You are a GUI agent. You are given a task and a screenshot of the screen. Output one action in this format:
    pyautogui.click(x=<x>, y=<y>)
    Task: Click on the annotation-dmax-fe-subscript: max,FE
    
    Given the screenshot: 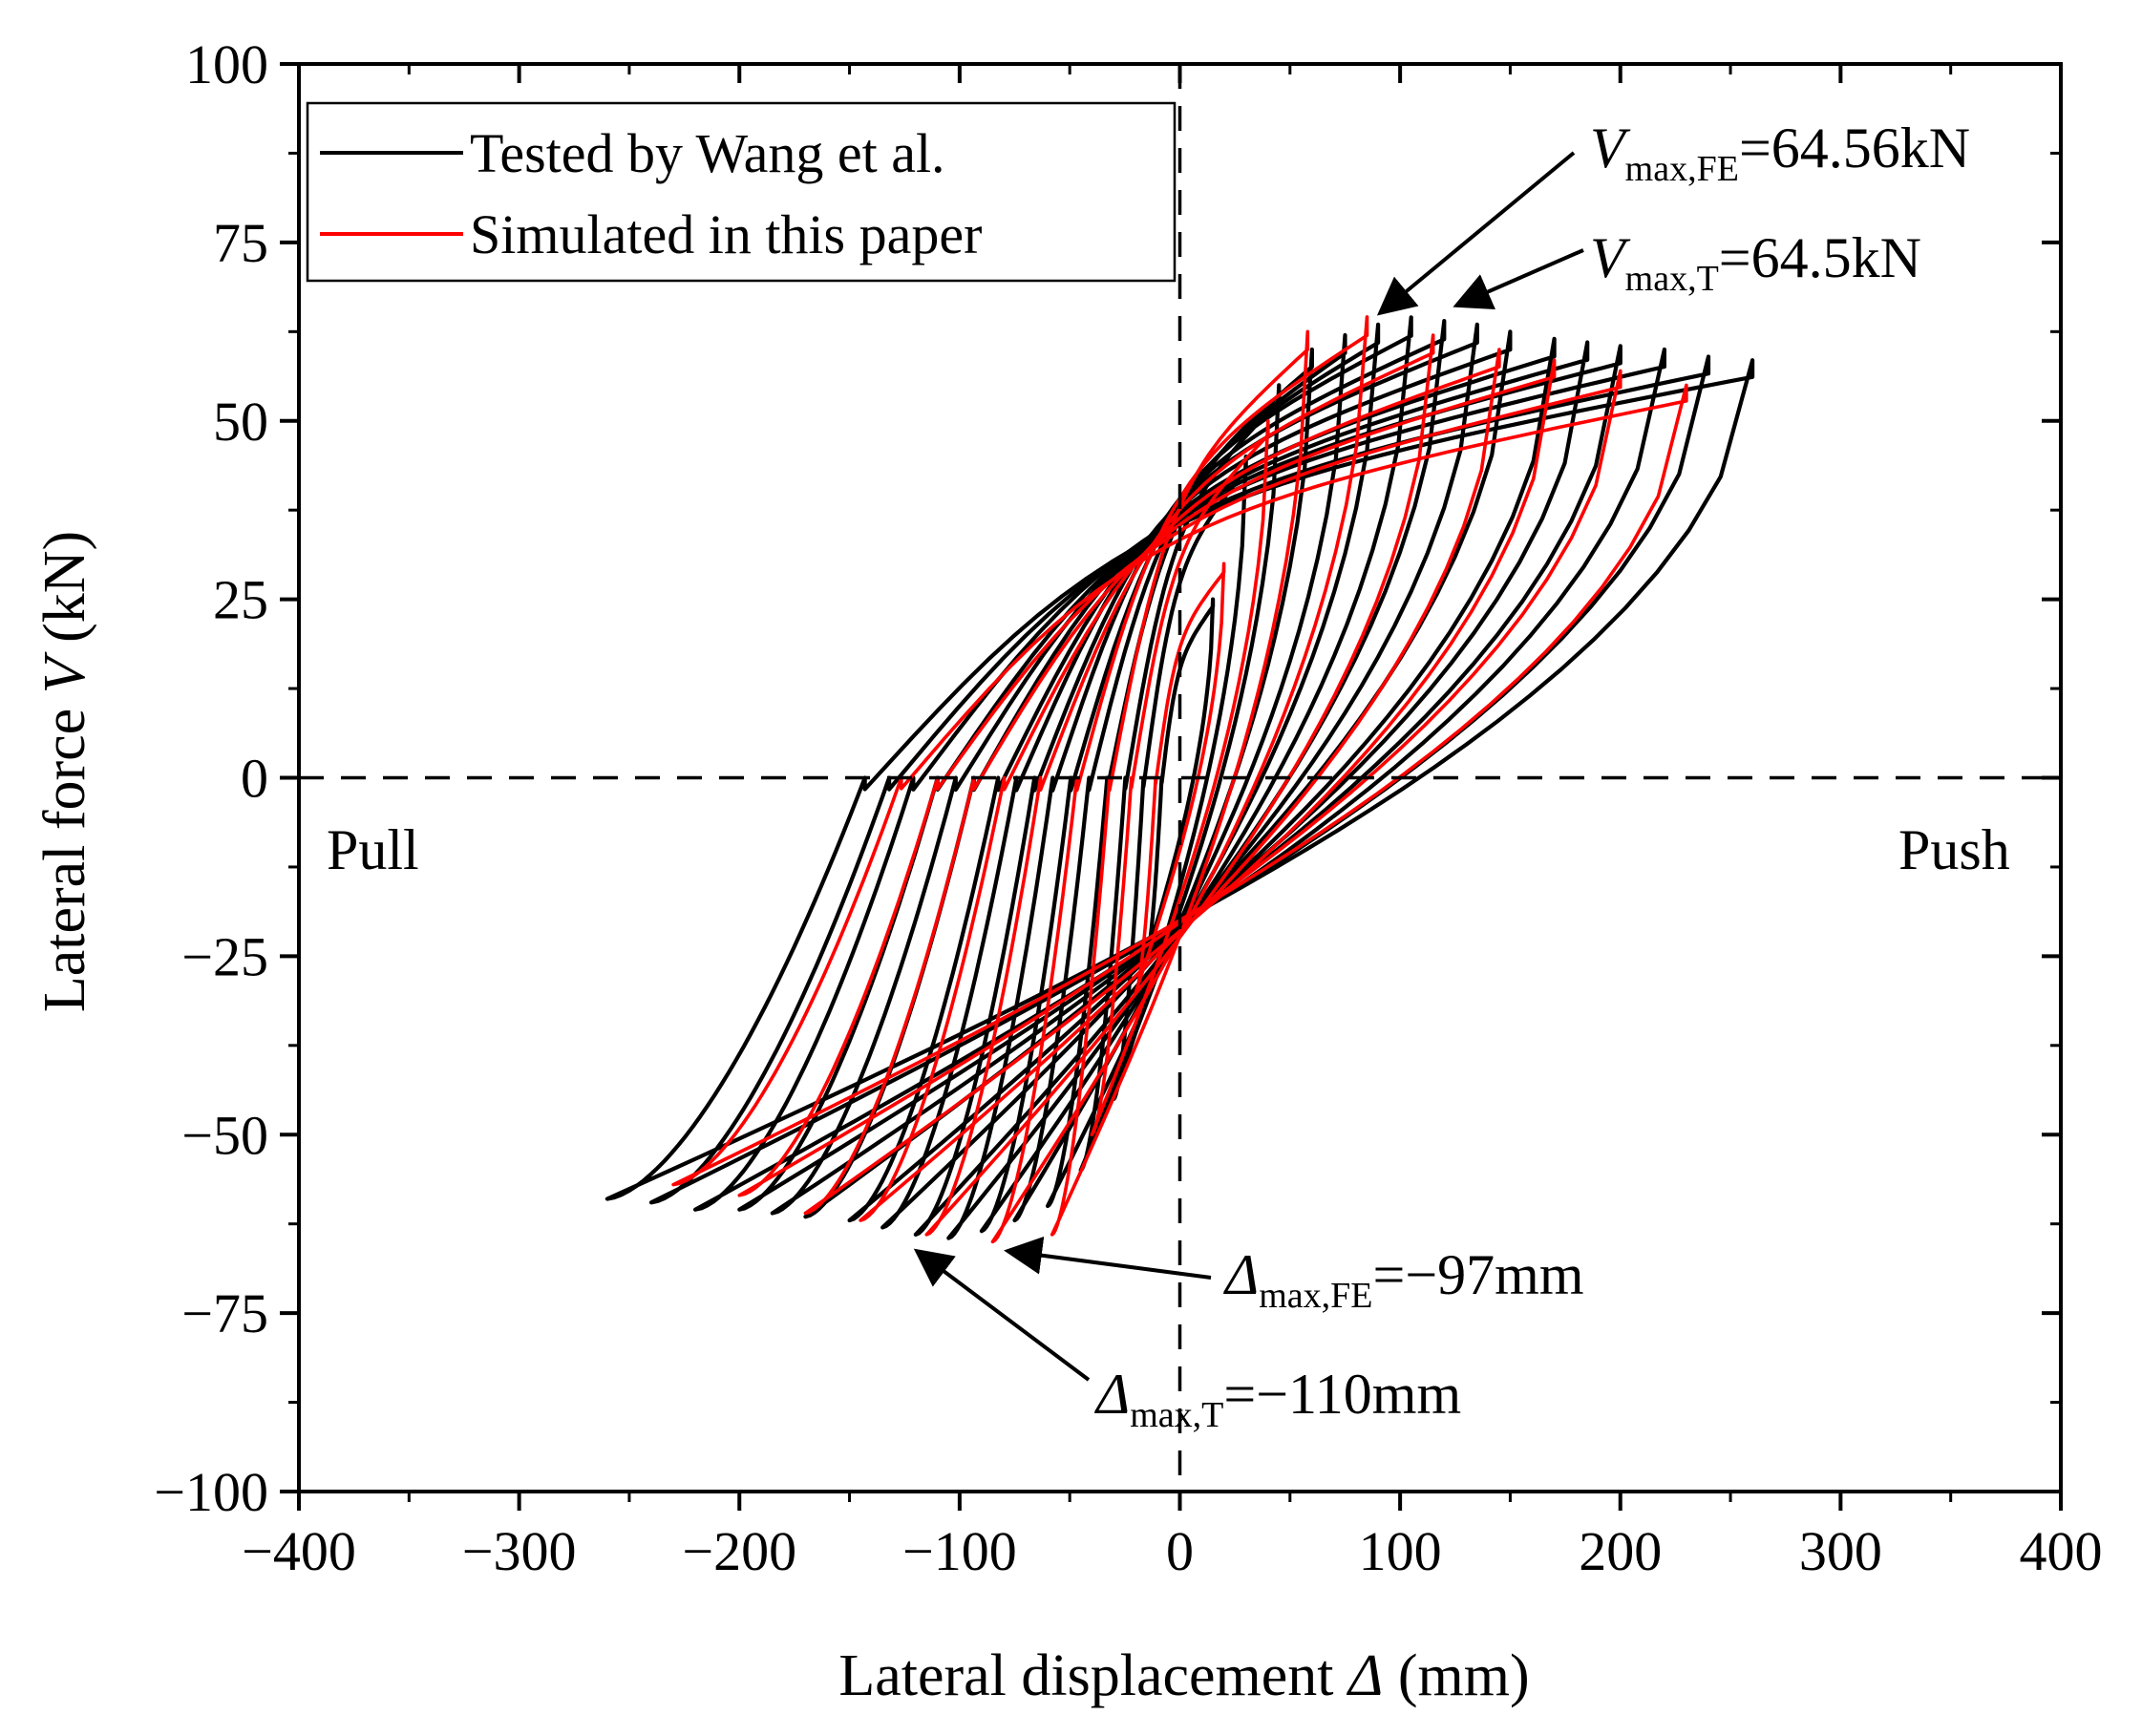 What is the action you would take?
    pyautogui.click(x=1316, y=1296)
    